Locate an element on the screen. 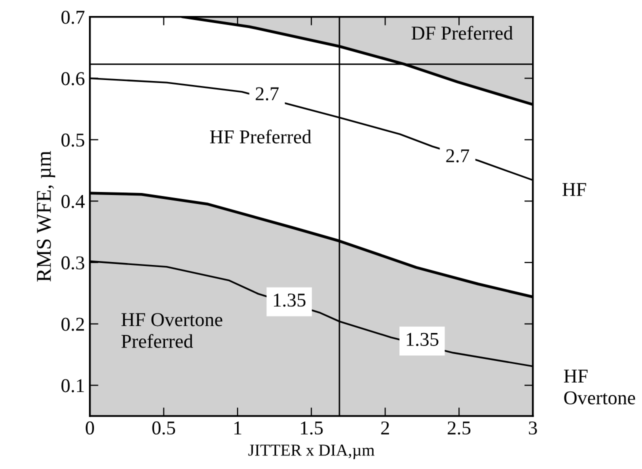 This screenshot has width=642, height=469. y-tick-label: 0.1 is located at coordinates (72, 385).